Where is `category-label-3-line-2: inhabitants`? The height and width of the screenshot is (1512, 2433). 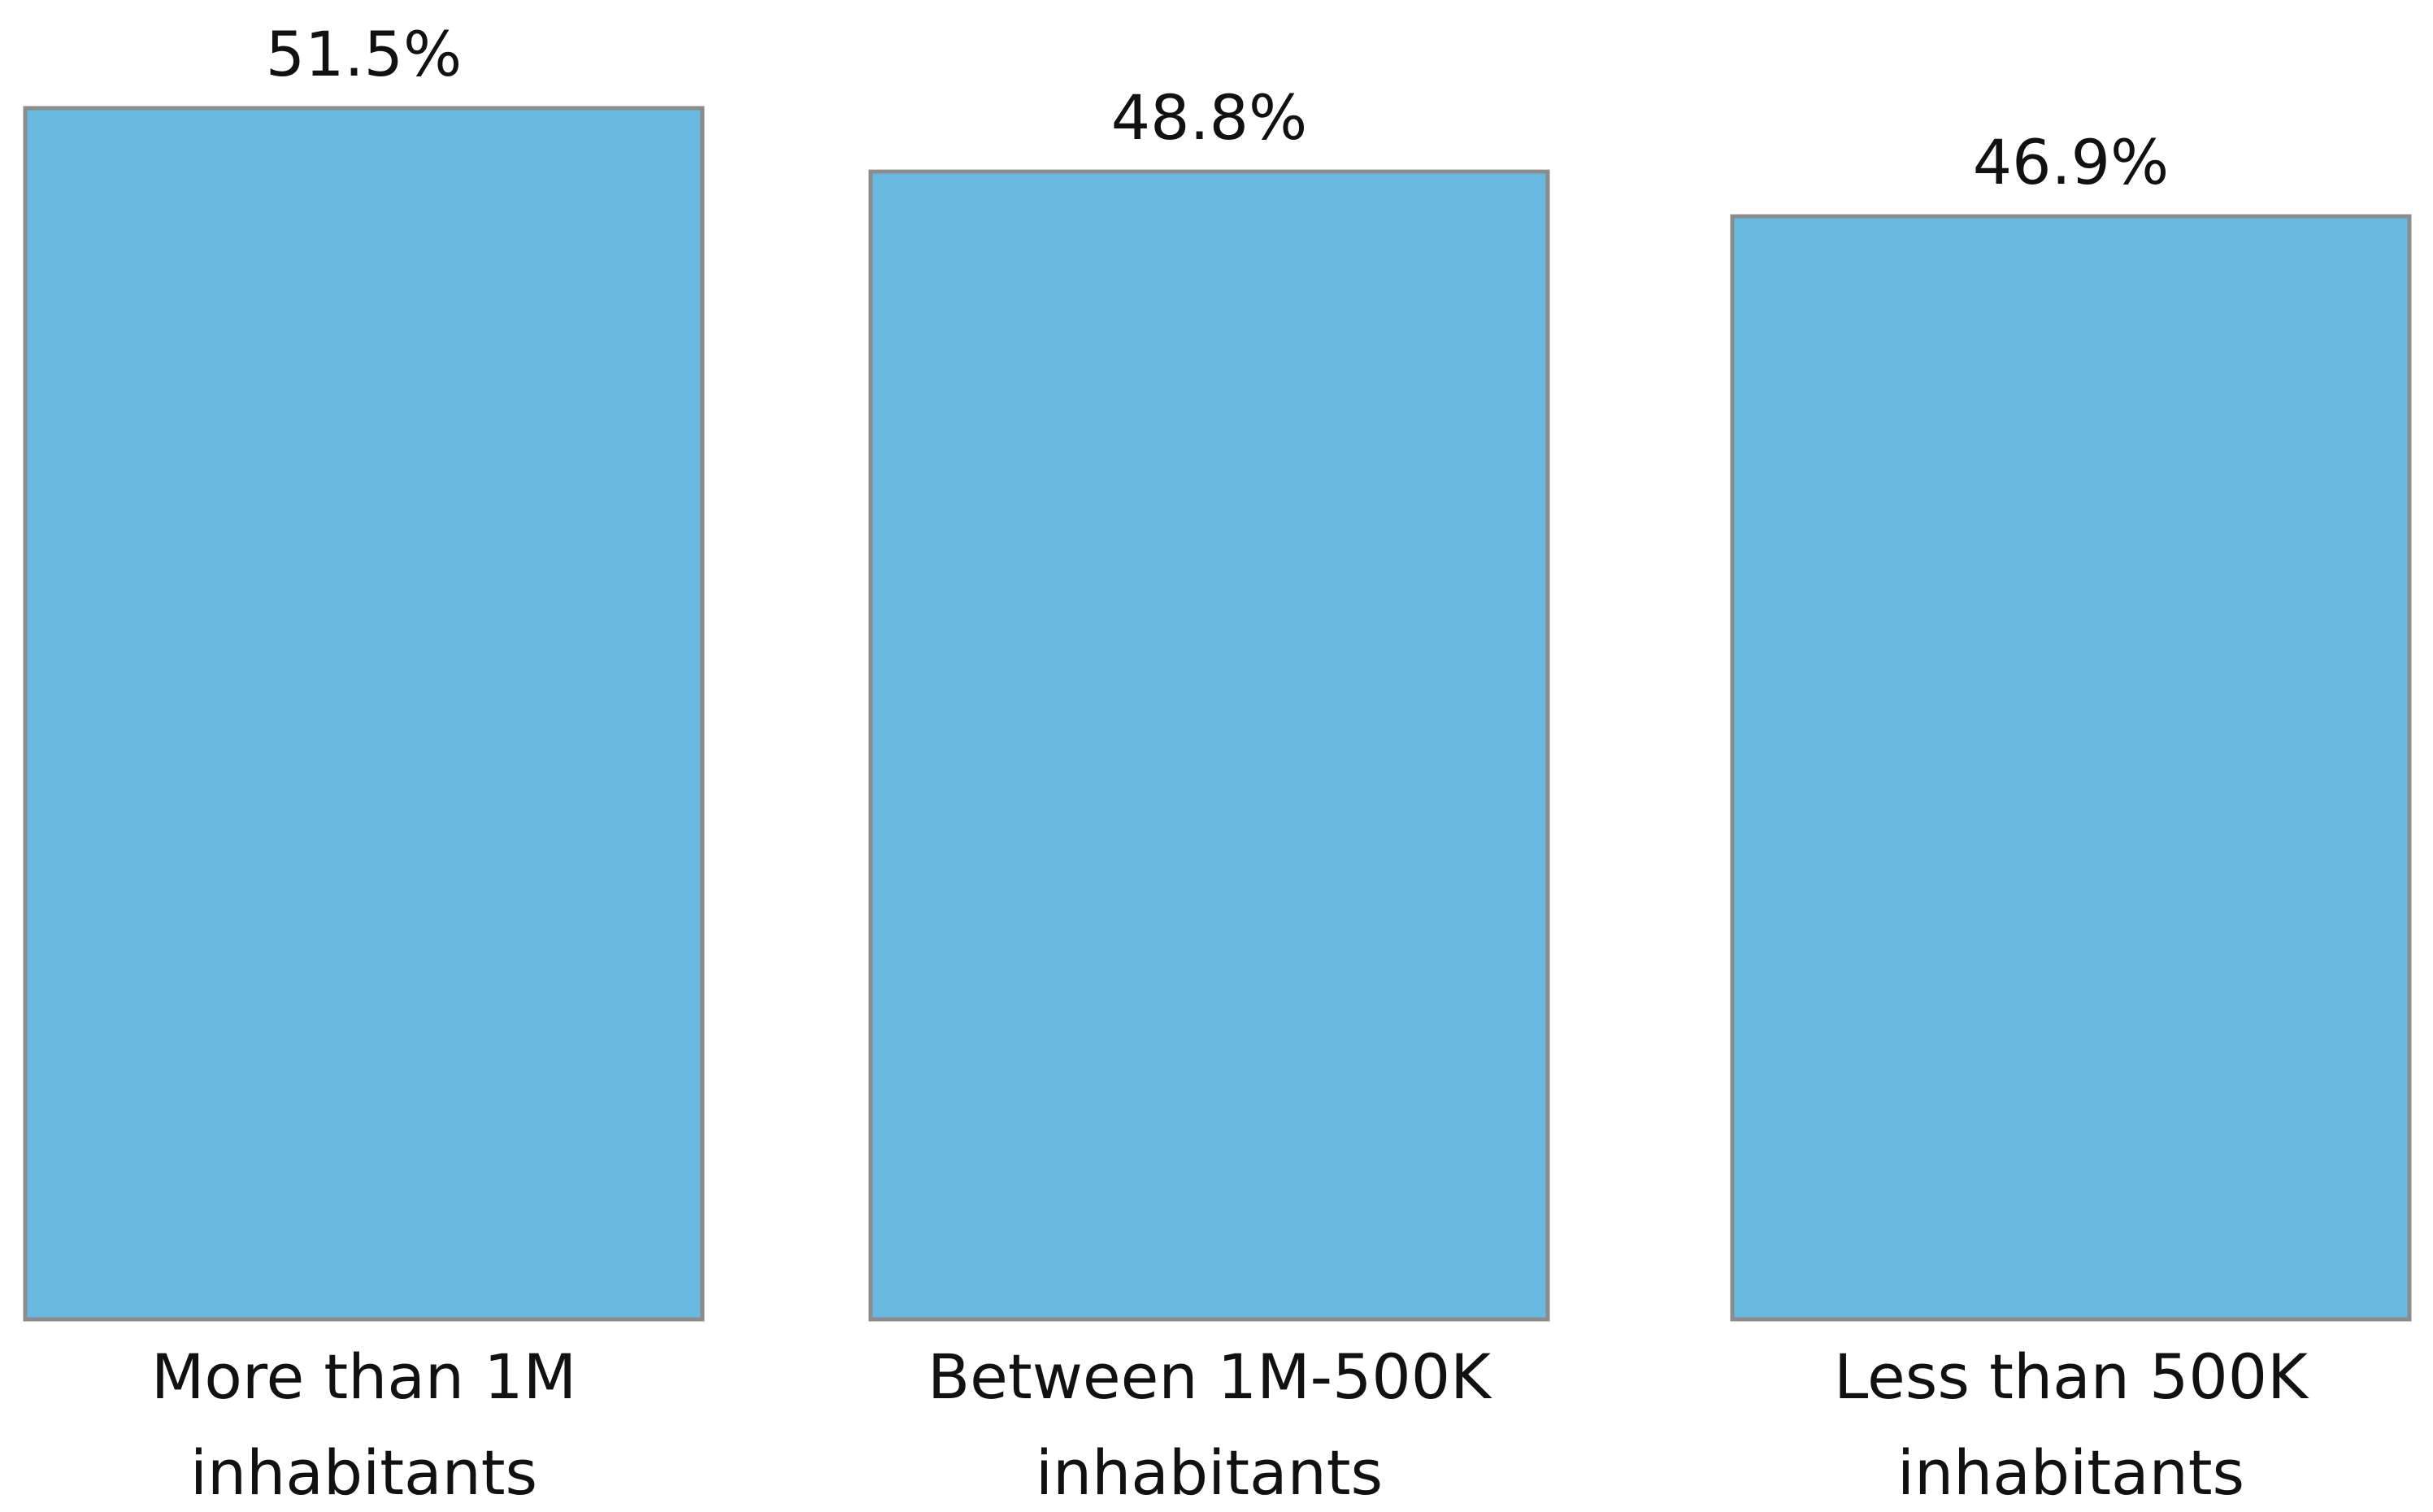
category-label-3-line-2: inhabitants is located at coordinates (2070, 1472).